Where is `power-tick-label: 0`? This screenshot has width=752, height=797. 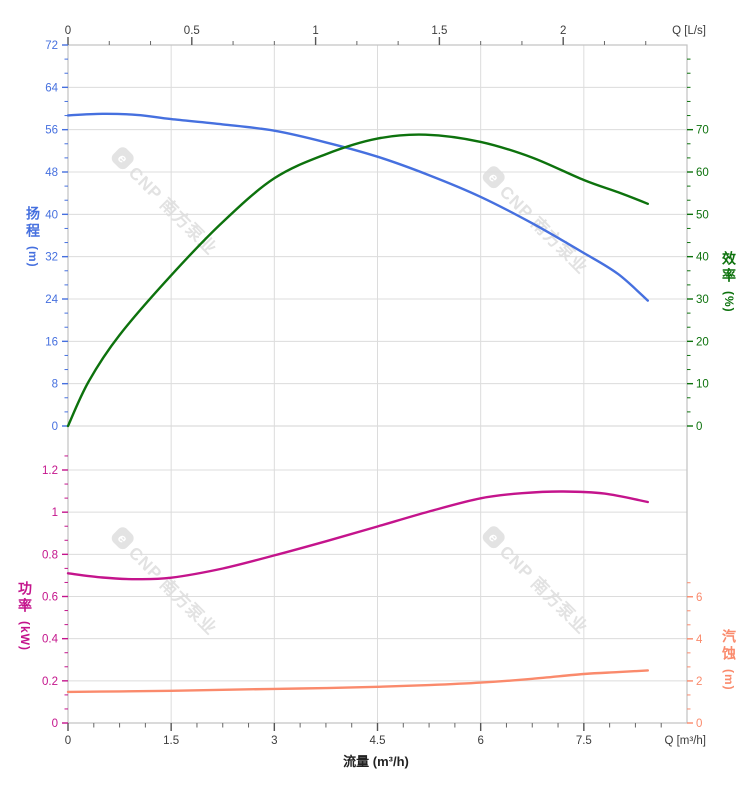 power-tick-label: 0 is located at coordinates (55, 724).